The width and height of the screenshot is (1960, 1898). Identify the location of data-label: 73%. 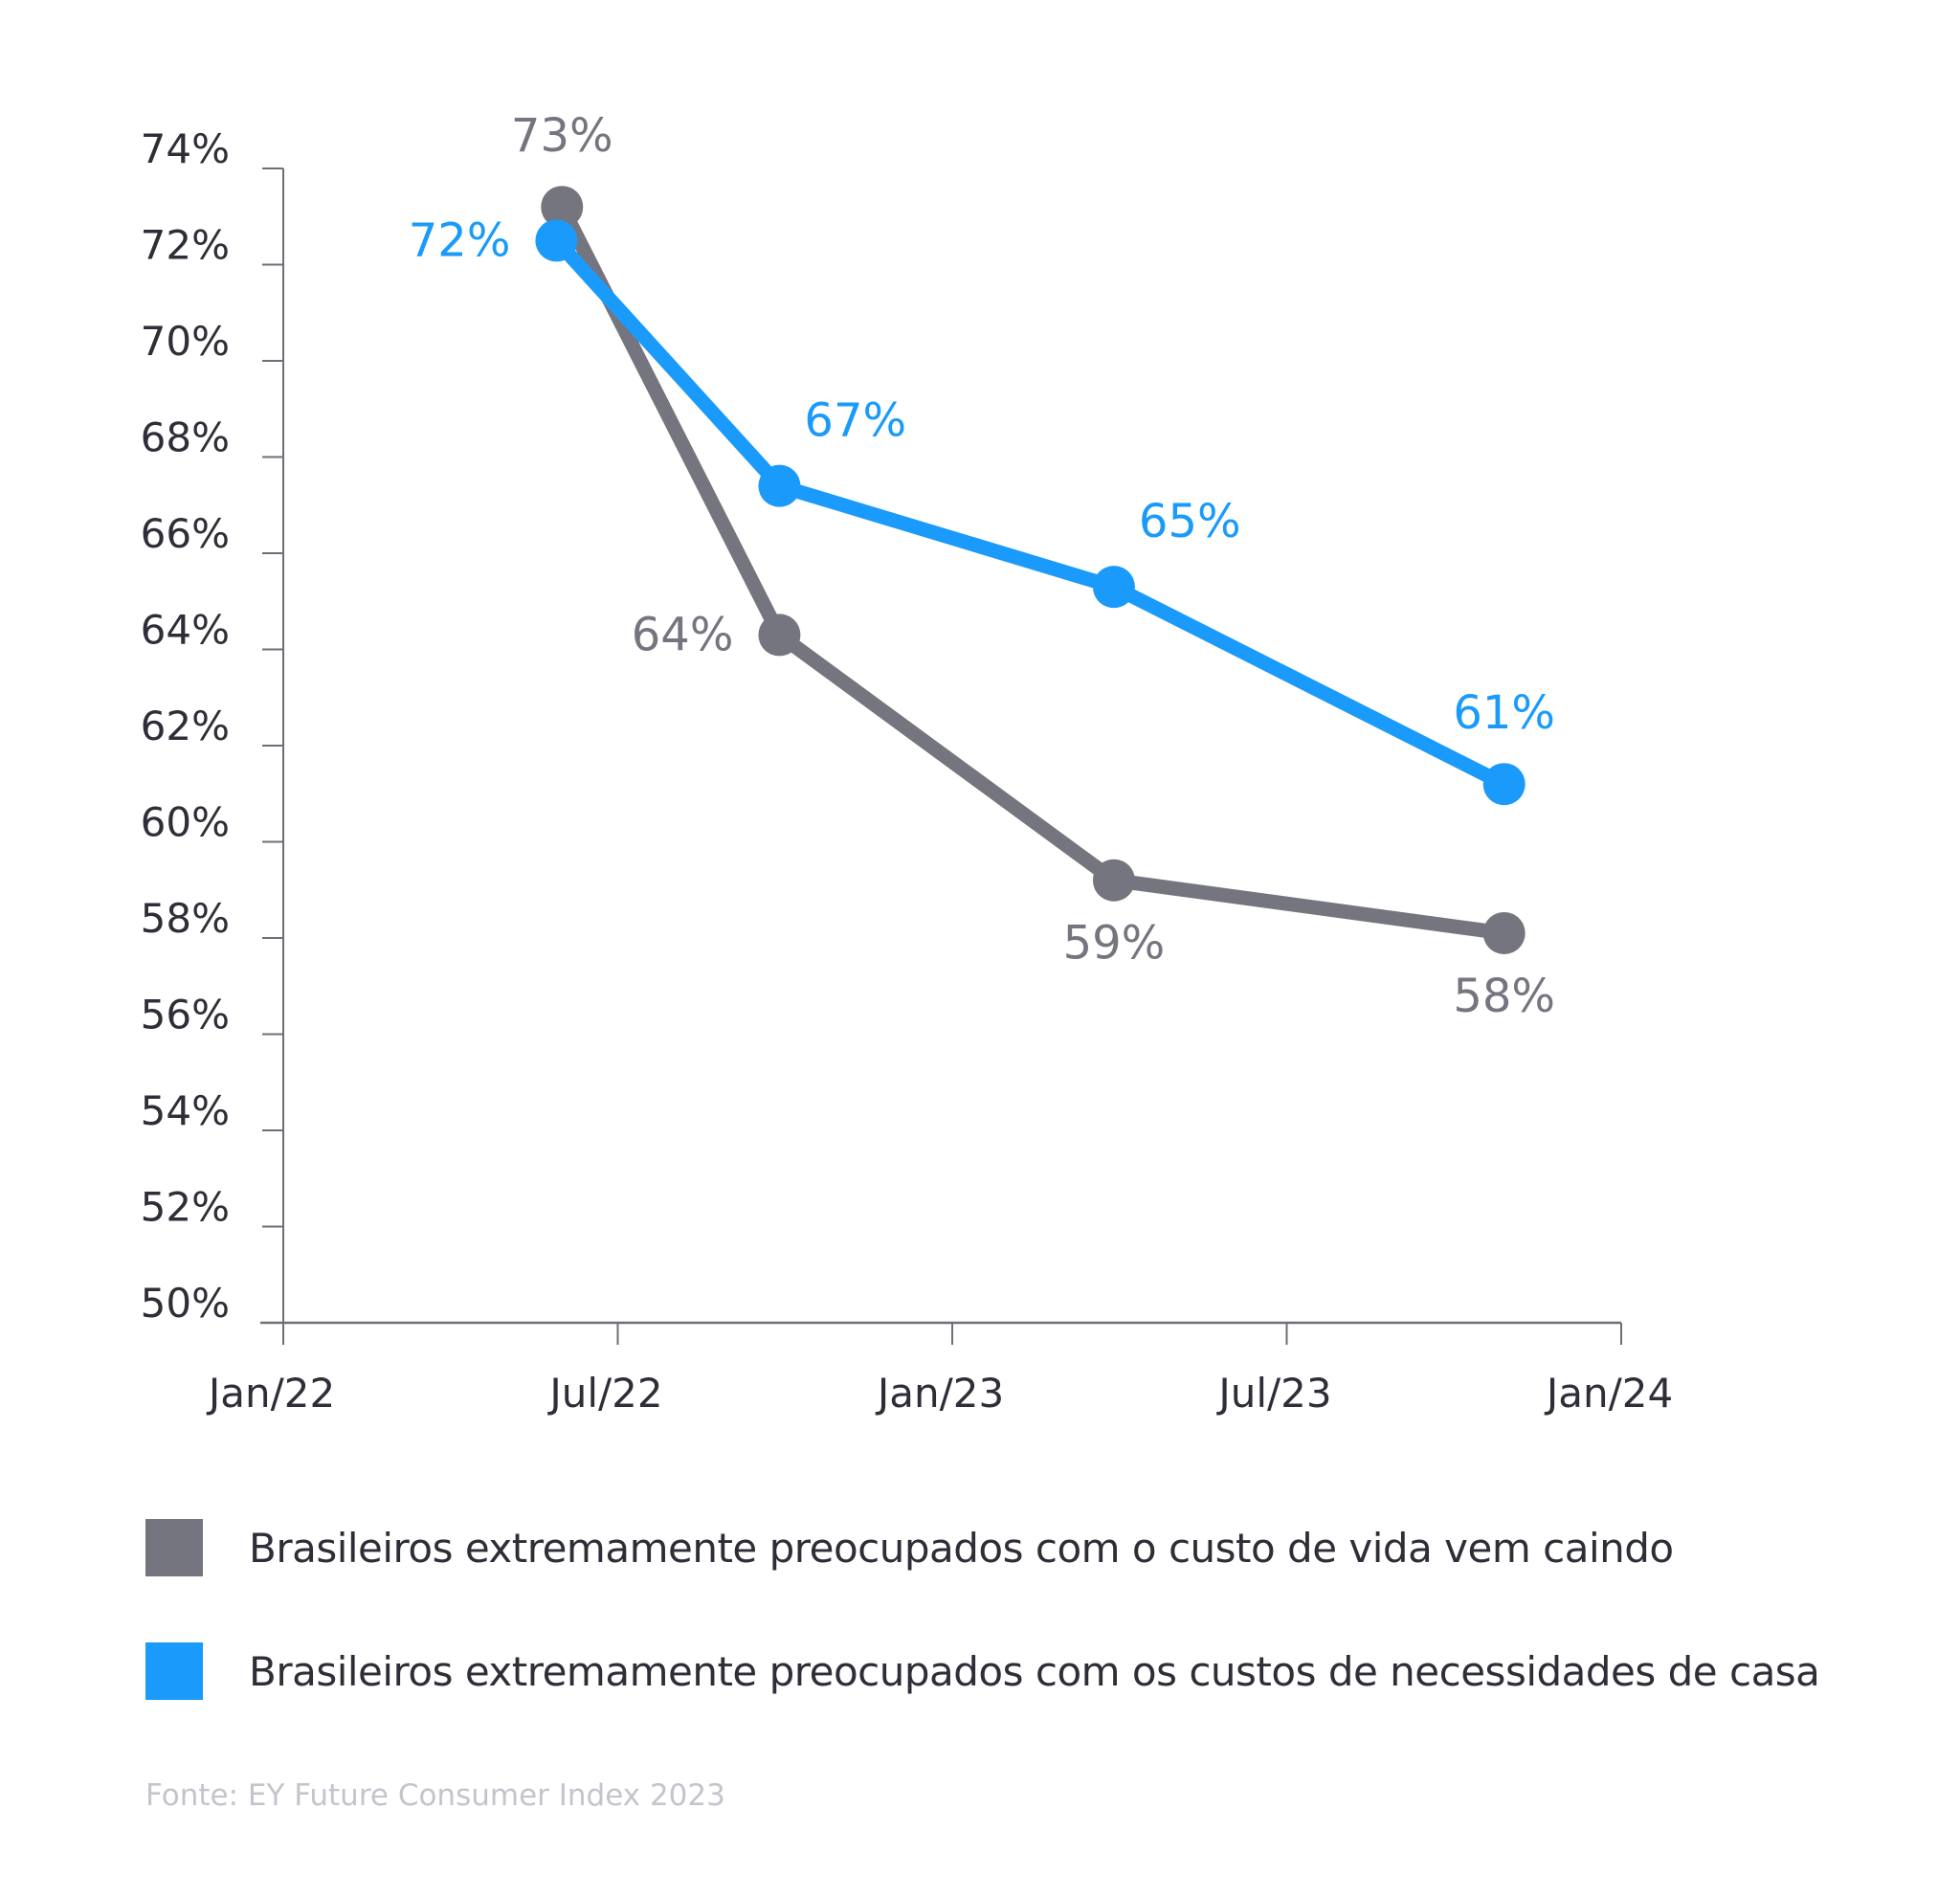
(562, 136).